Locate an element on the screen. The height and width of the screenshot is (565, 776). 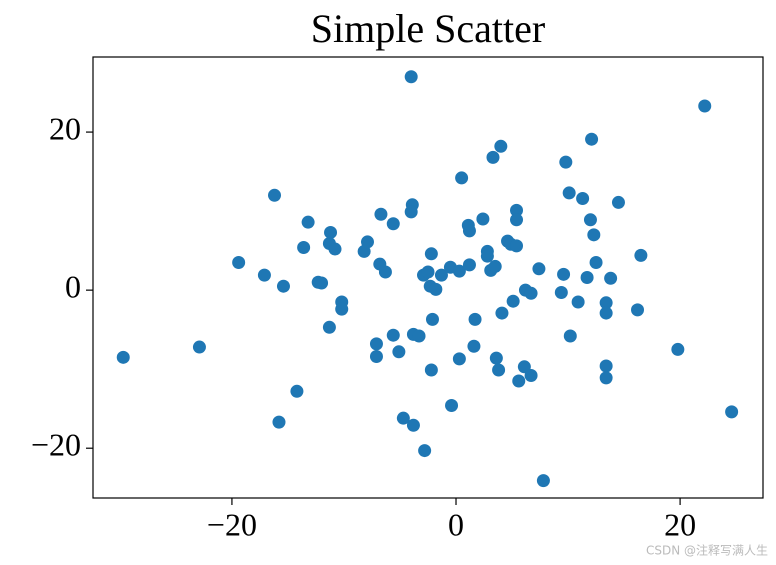
x-tick-label: 20 is located at coordinates (680, 524).